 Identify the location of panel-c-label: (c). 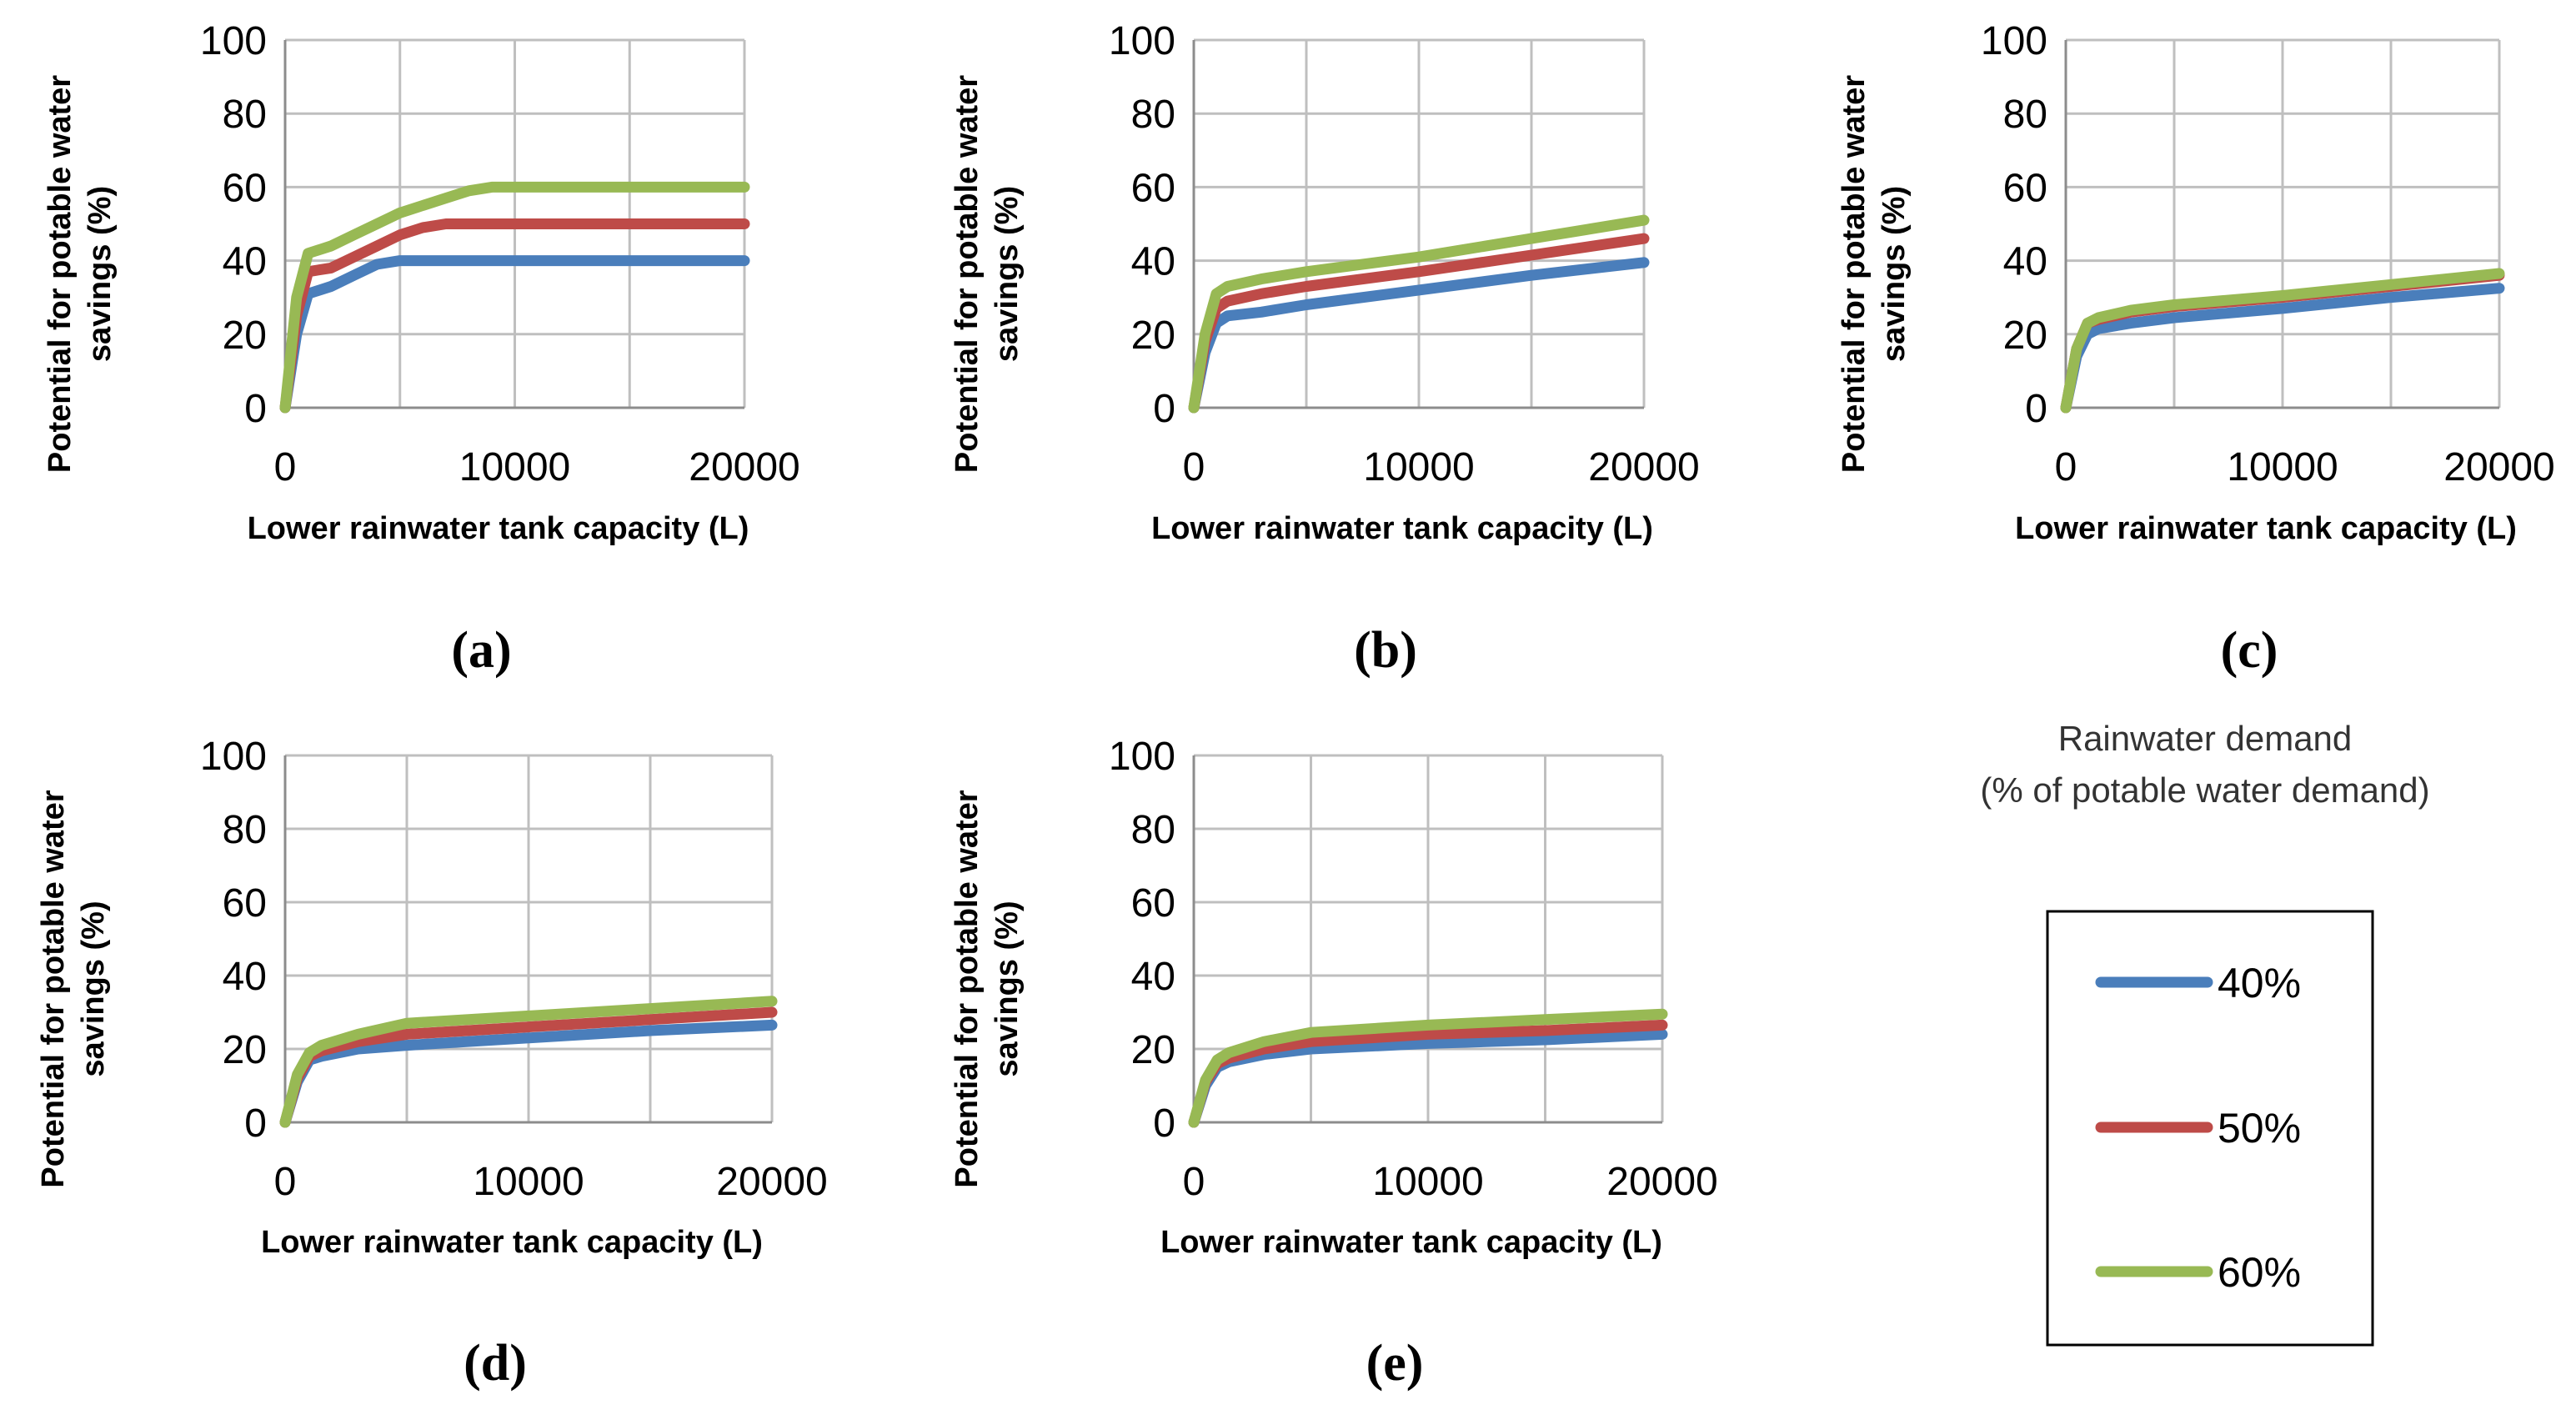
(2249, 650).